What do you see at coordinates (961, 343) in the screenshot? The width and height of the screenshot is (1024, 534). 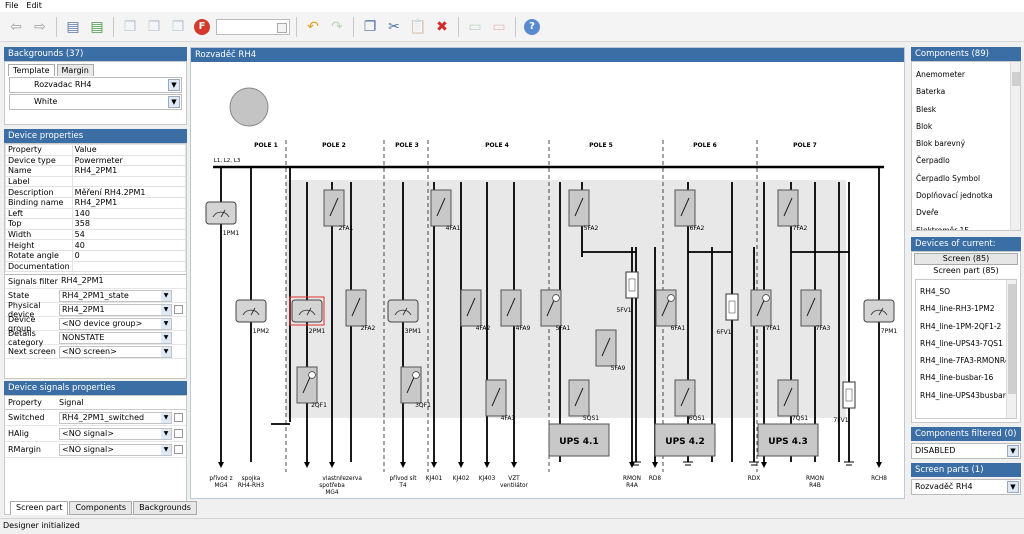 I see `list-item: RH4_line-UPS43-7QS1` at bounding box center [961, 343].